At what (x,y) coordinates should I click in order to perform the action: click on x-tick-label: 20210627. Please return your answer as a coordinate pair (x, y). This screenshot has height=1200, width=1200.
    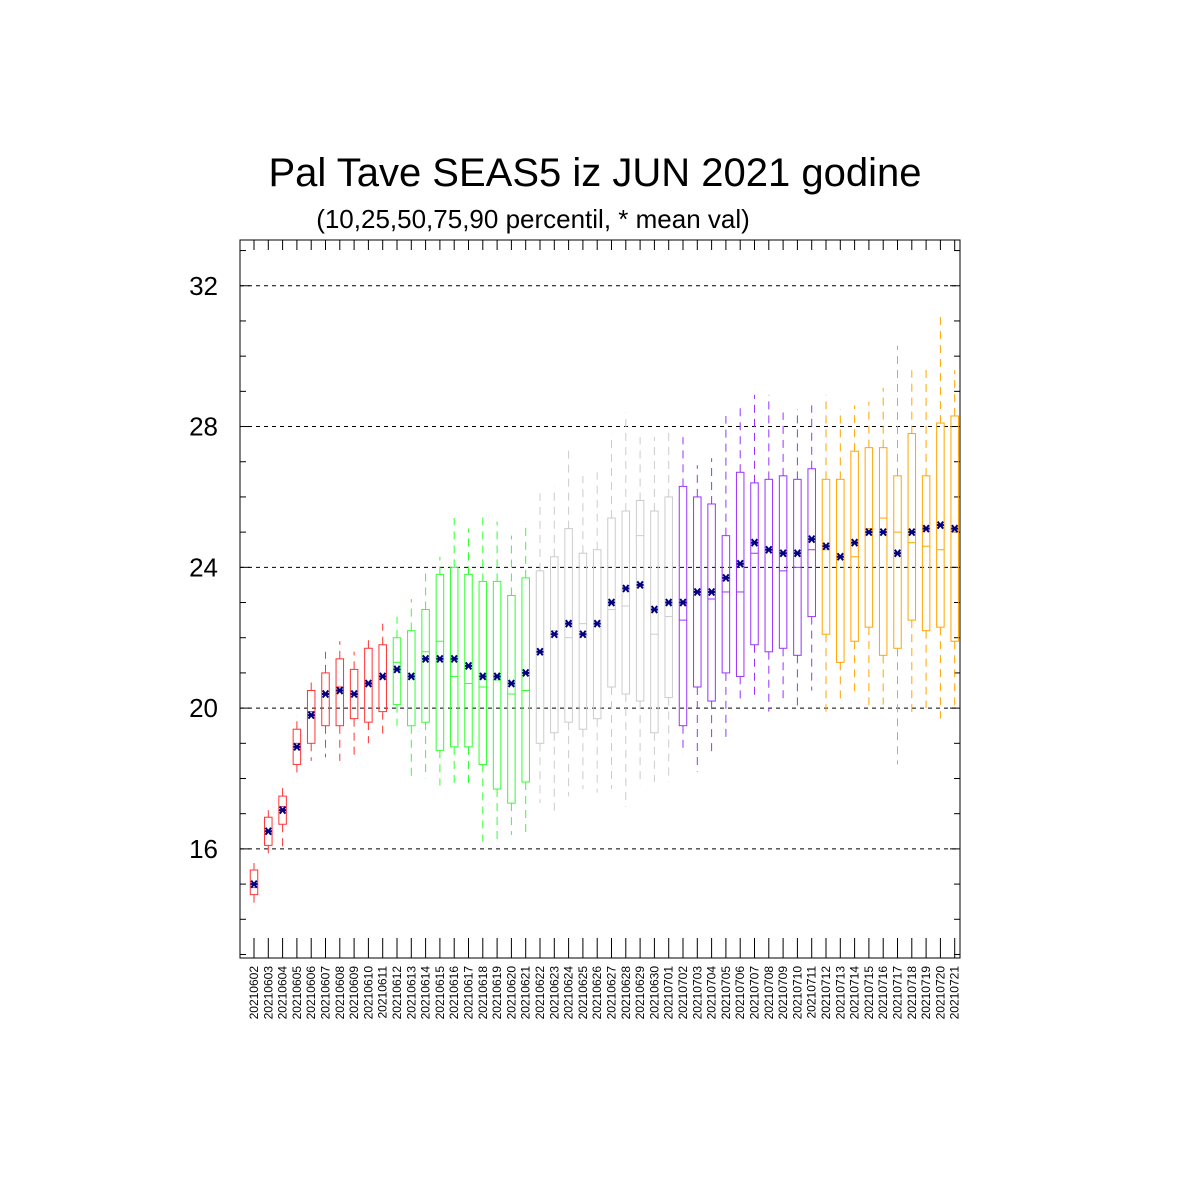
    Looking at the image, I should click on (612, 993).